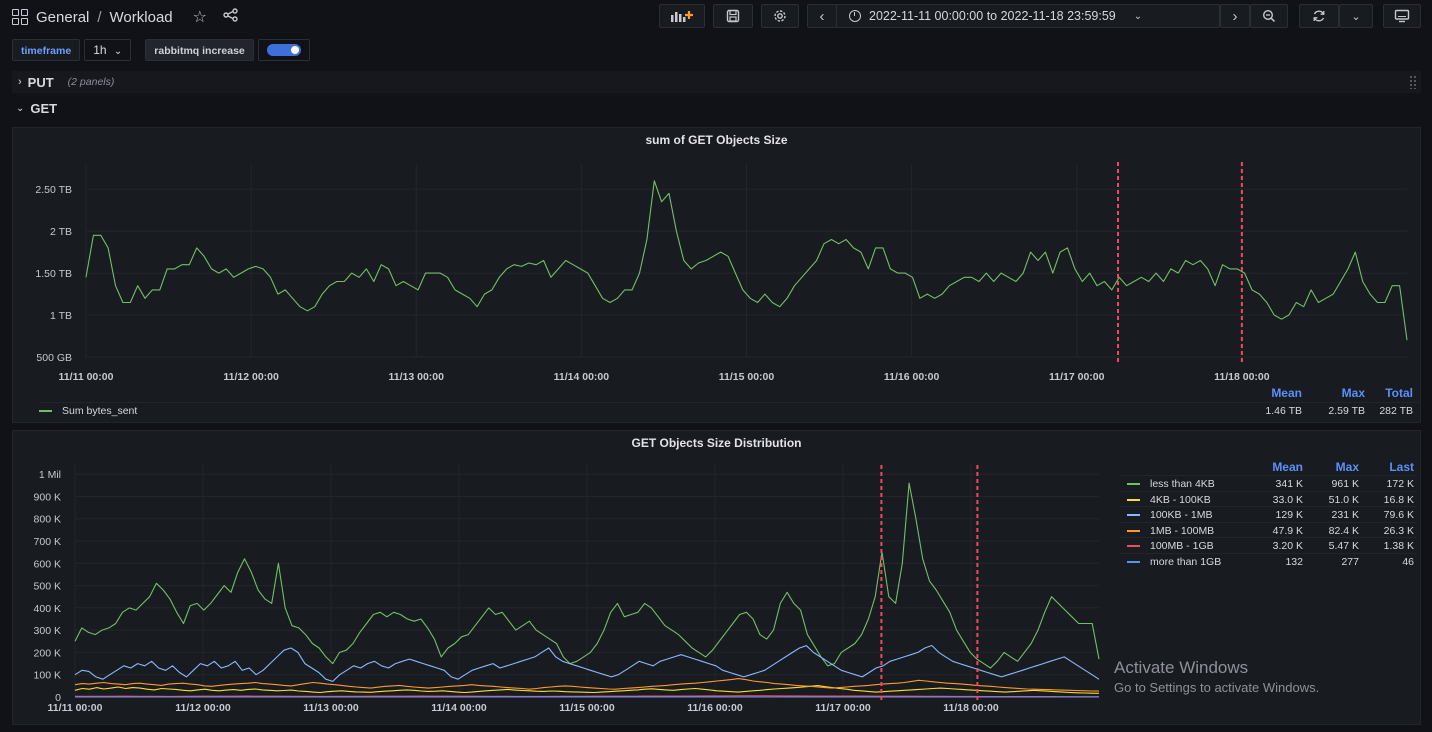 The width and height of the screenshot is (1432, 732). What do you see at coordinates (1399, 393) in the screenshot?
I see `legend-header-total: Total` at bounding box center [1399, 393].